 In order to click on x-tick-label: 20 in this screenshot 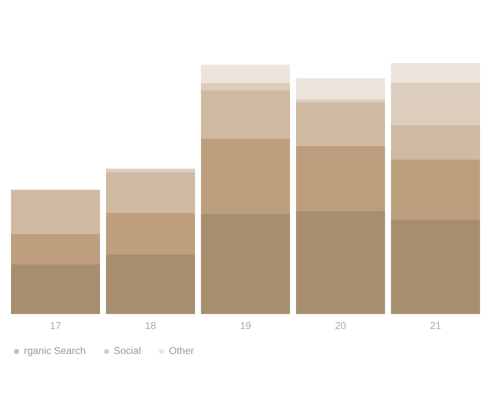, I will do `click(340, 326)`.